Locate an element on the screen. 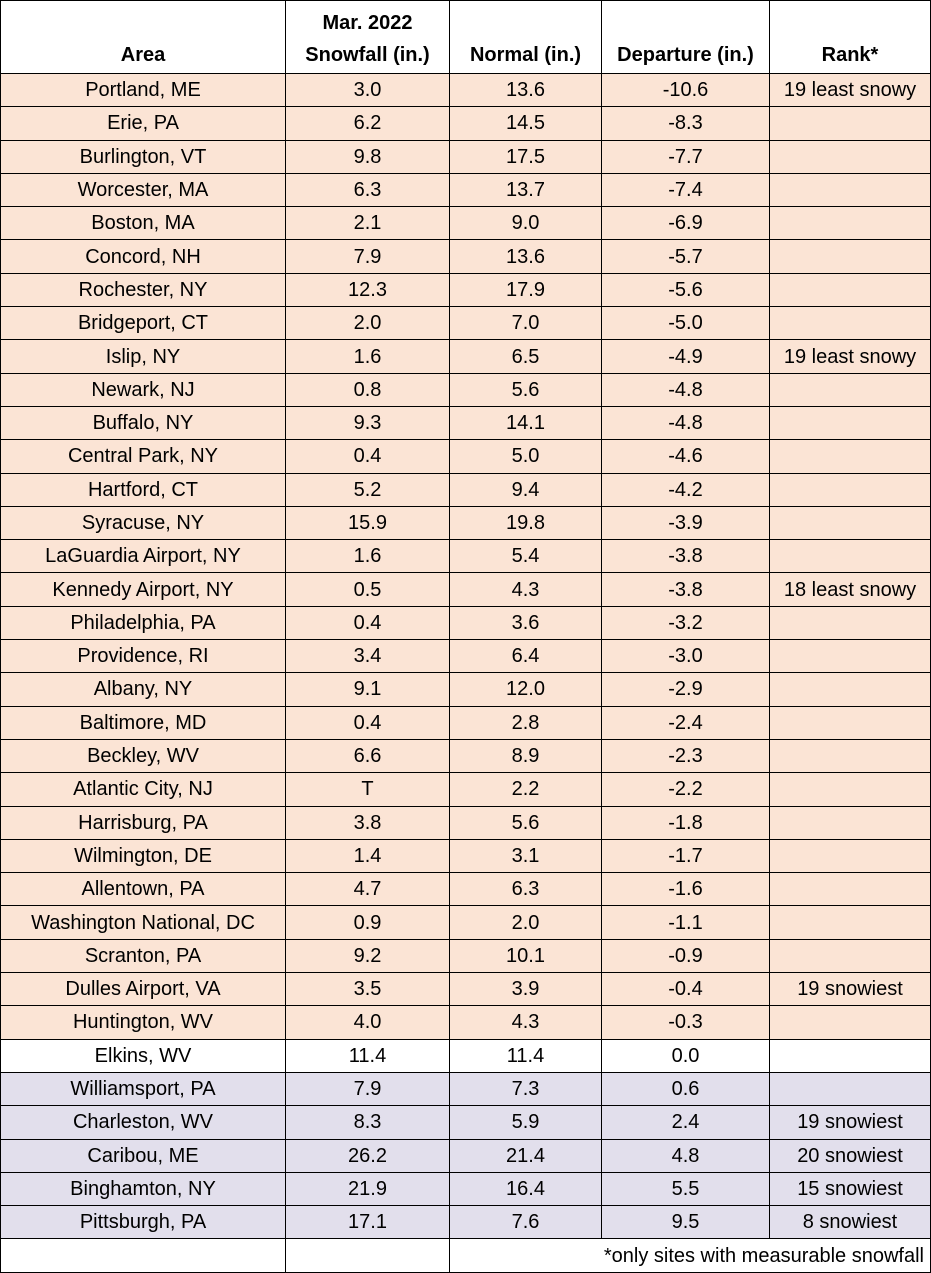 The image size is (931, 1273). table-cell: 18 least snowy is located at coordinates (850, 589).